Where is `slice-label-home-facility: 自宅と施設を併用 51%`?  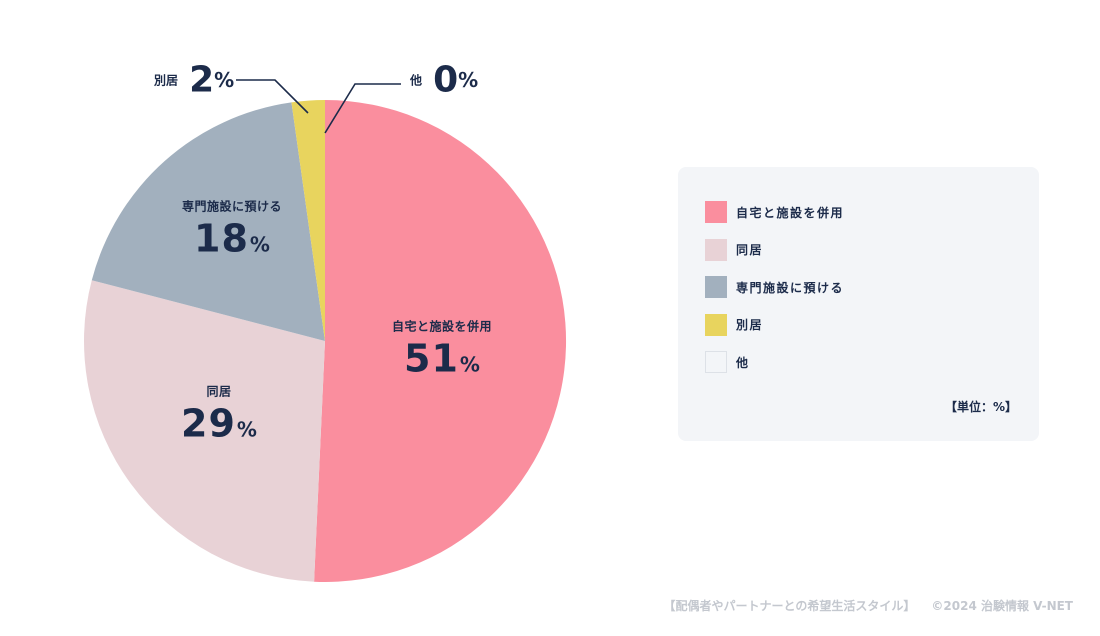
slice-label-home-facility: 自宅と施設を併用 51% is located at coordinates (442, 349).